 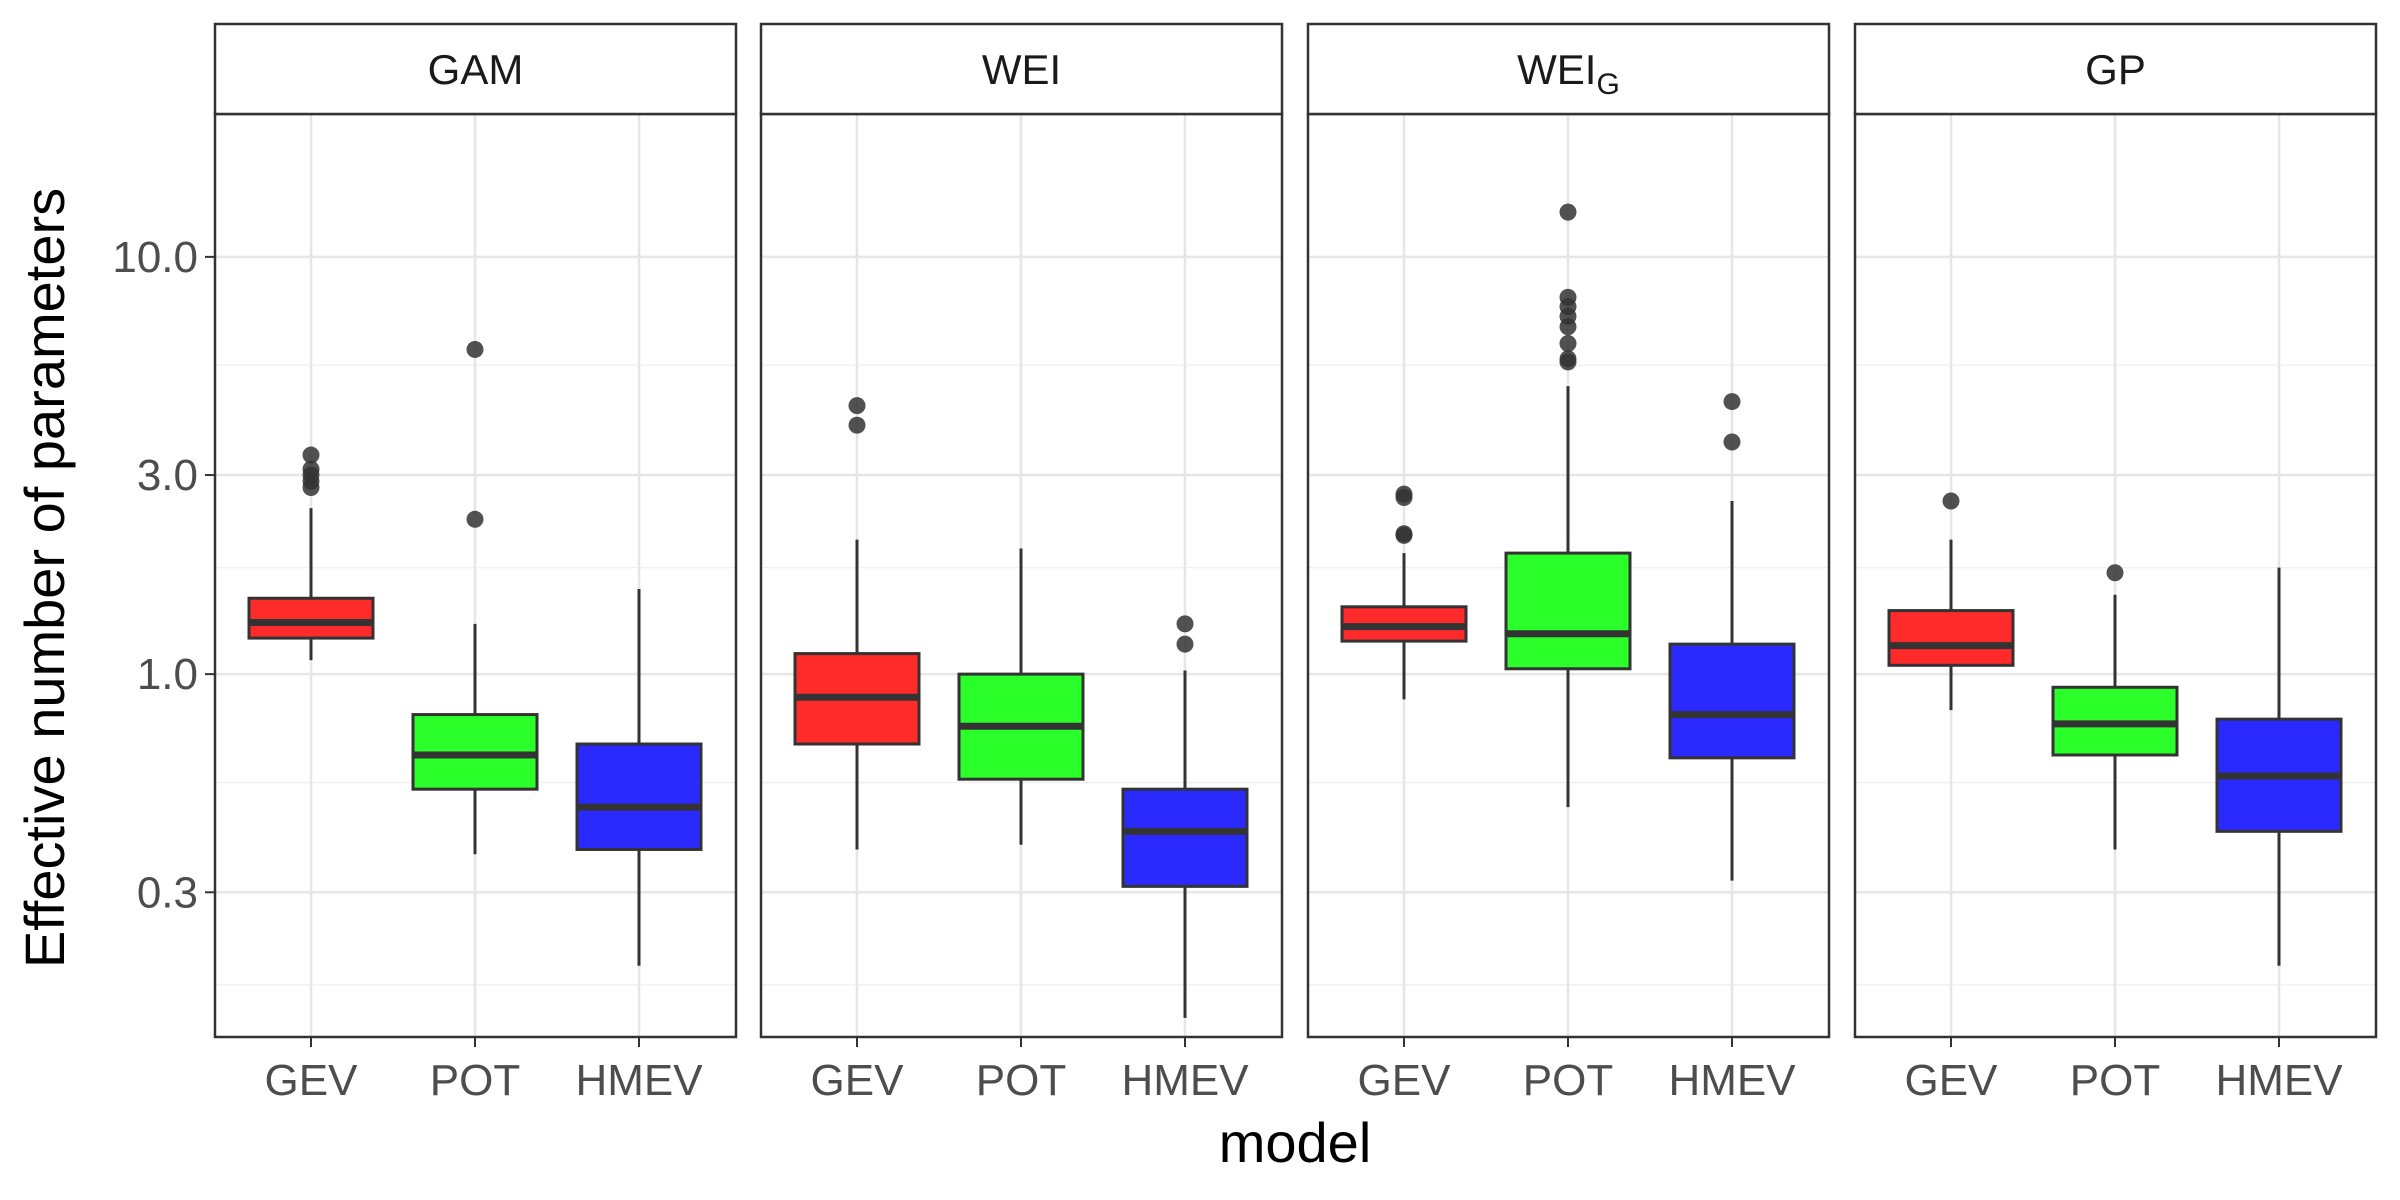 What do you see at coordinates (44, 578) in the screenshot?
I see `y-axis-title: Effective number of parameters` at bounding box center [44, 578].